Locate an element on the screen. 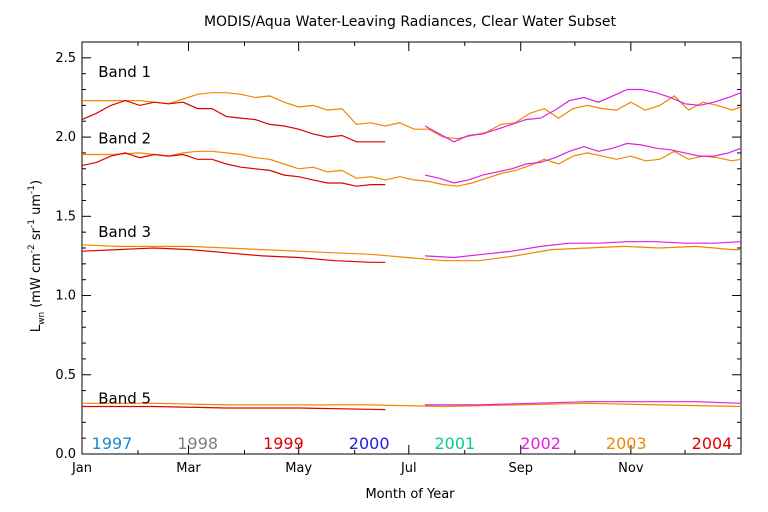 The width and height of the screenshot is (768, 512). y-tick-label: 1.0 is located at coordinates (65, 296).